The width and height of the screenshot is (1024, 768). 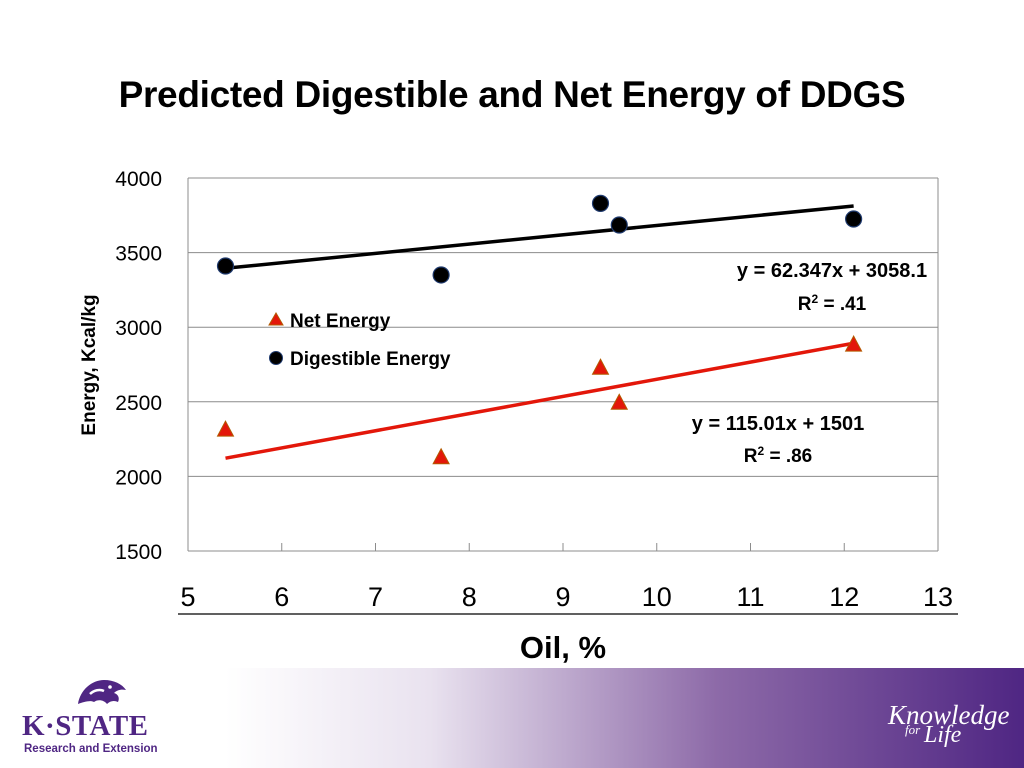 I want to click on r-squared-label-1: R2 = .86, so click(x=778, y=455).